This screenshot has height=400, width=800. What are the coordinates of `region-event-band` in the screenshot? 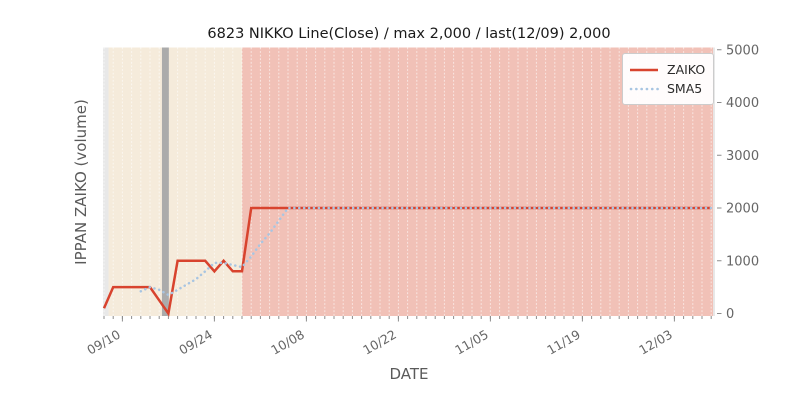 It's located at (165, 181).